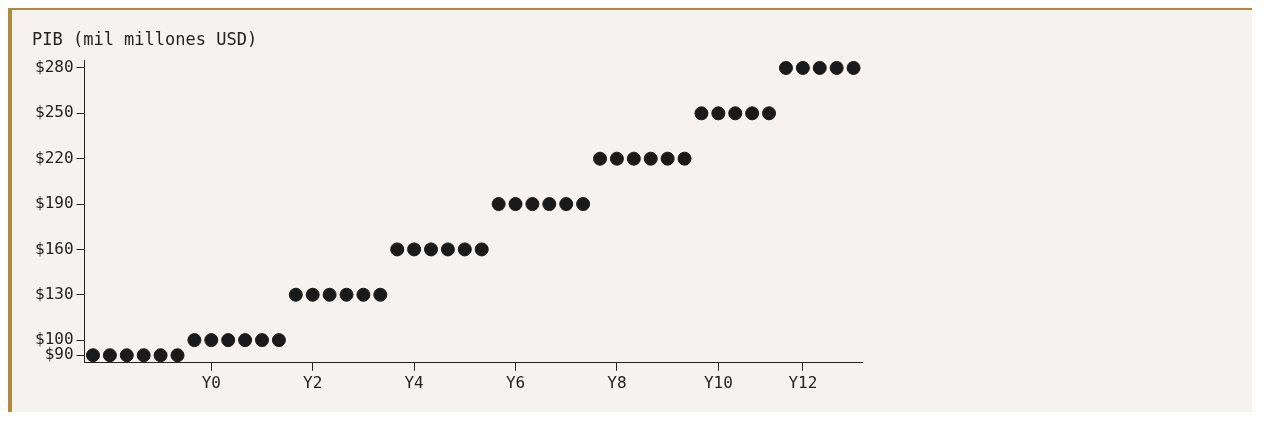  What do you see at coordinates (54, 293) in the screenshot?
I see `y-tick-label: $130` at bounding box center [54, 293].